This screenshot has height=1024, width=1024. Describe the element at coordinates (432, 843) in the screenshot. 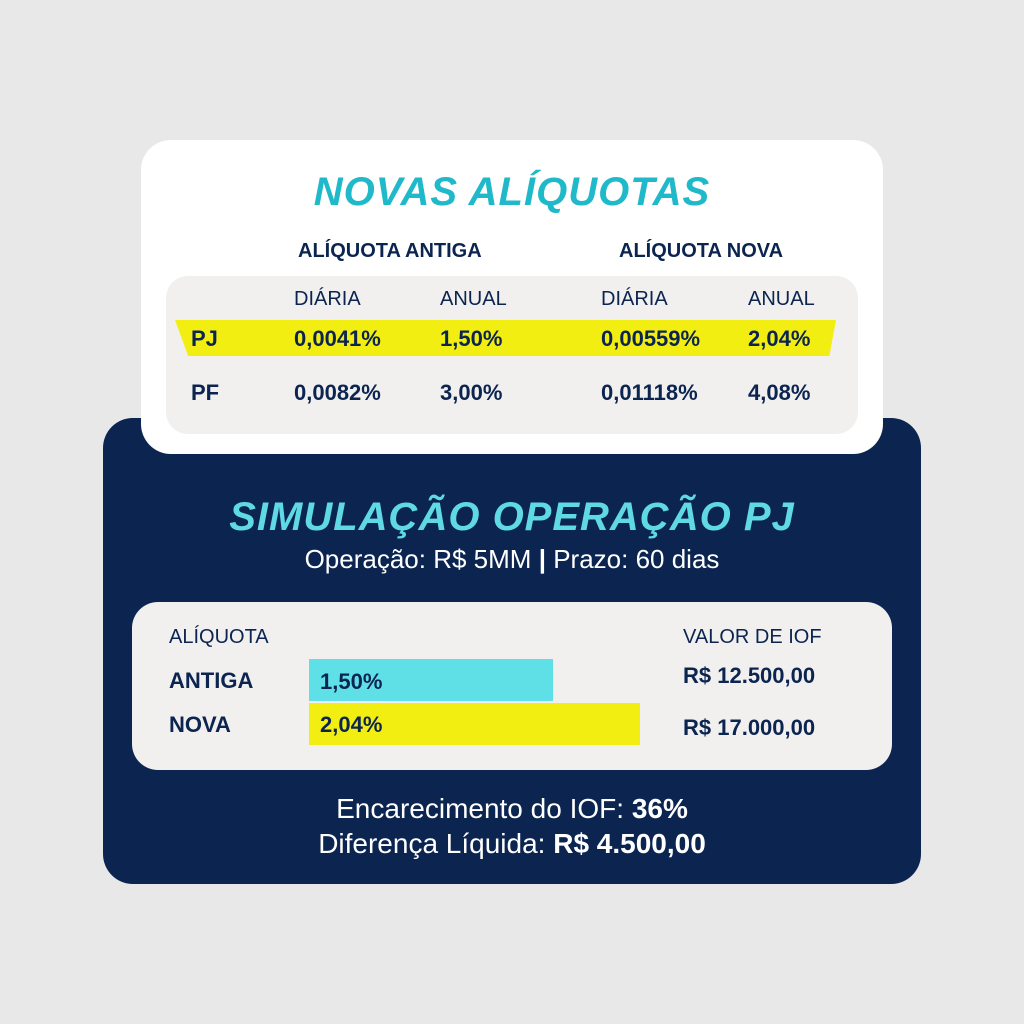

I see `difference-label: Diferença Líquida:` at that location.